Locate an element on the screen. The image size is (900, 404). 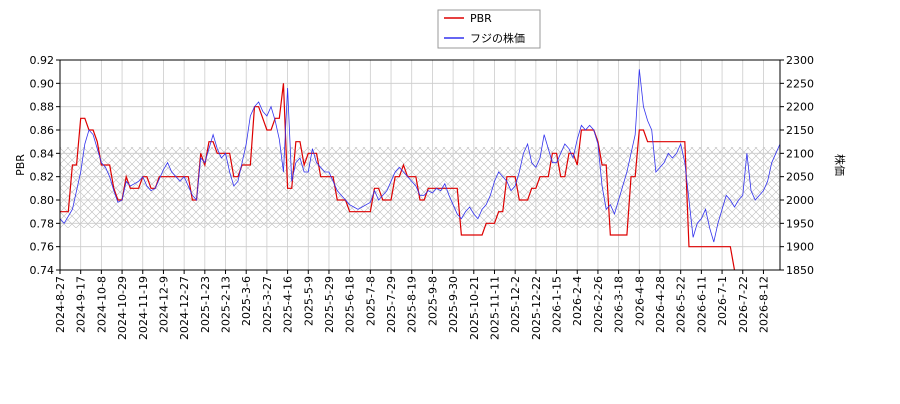
x-tick-label: 2026-2-26 is located at coordinates (598, 304).